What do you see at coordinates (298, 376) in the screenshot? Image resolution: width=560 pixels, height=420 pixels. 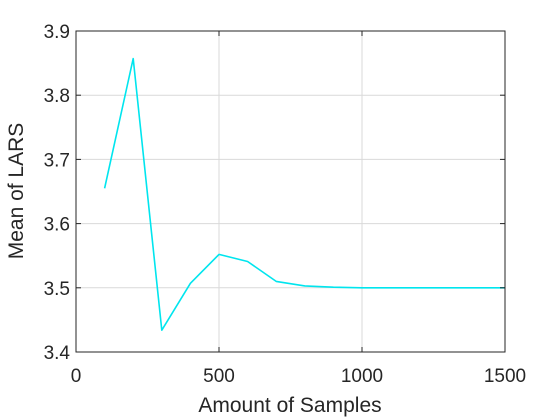 I see `x-tick-labels: 0 500 1000 1500` at bounding box center [298, 376].